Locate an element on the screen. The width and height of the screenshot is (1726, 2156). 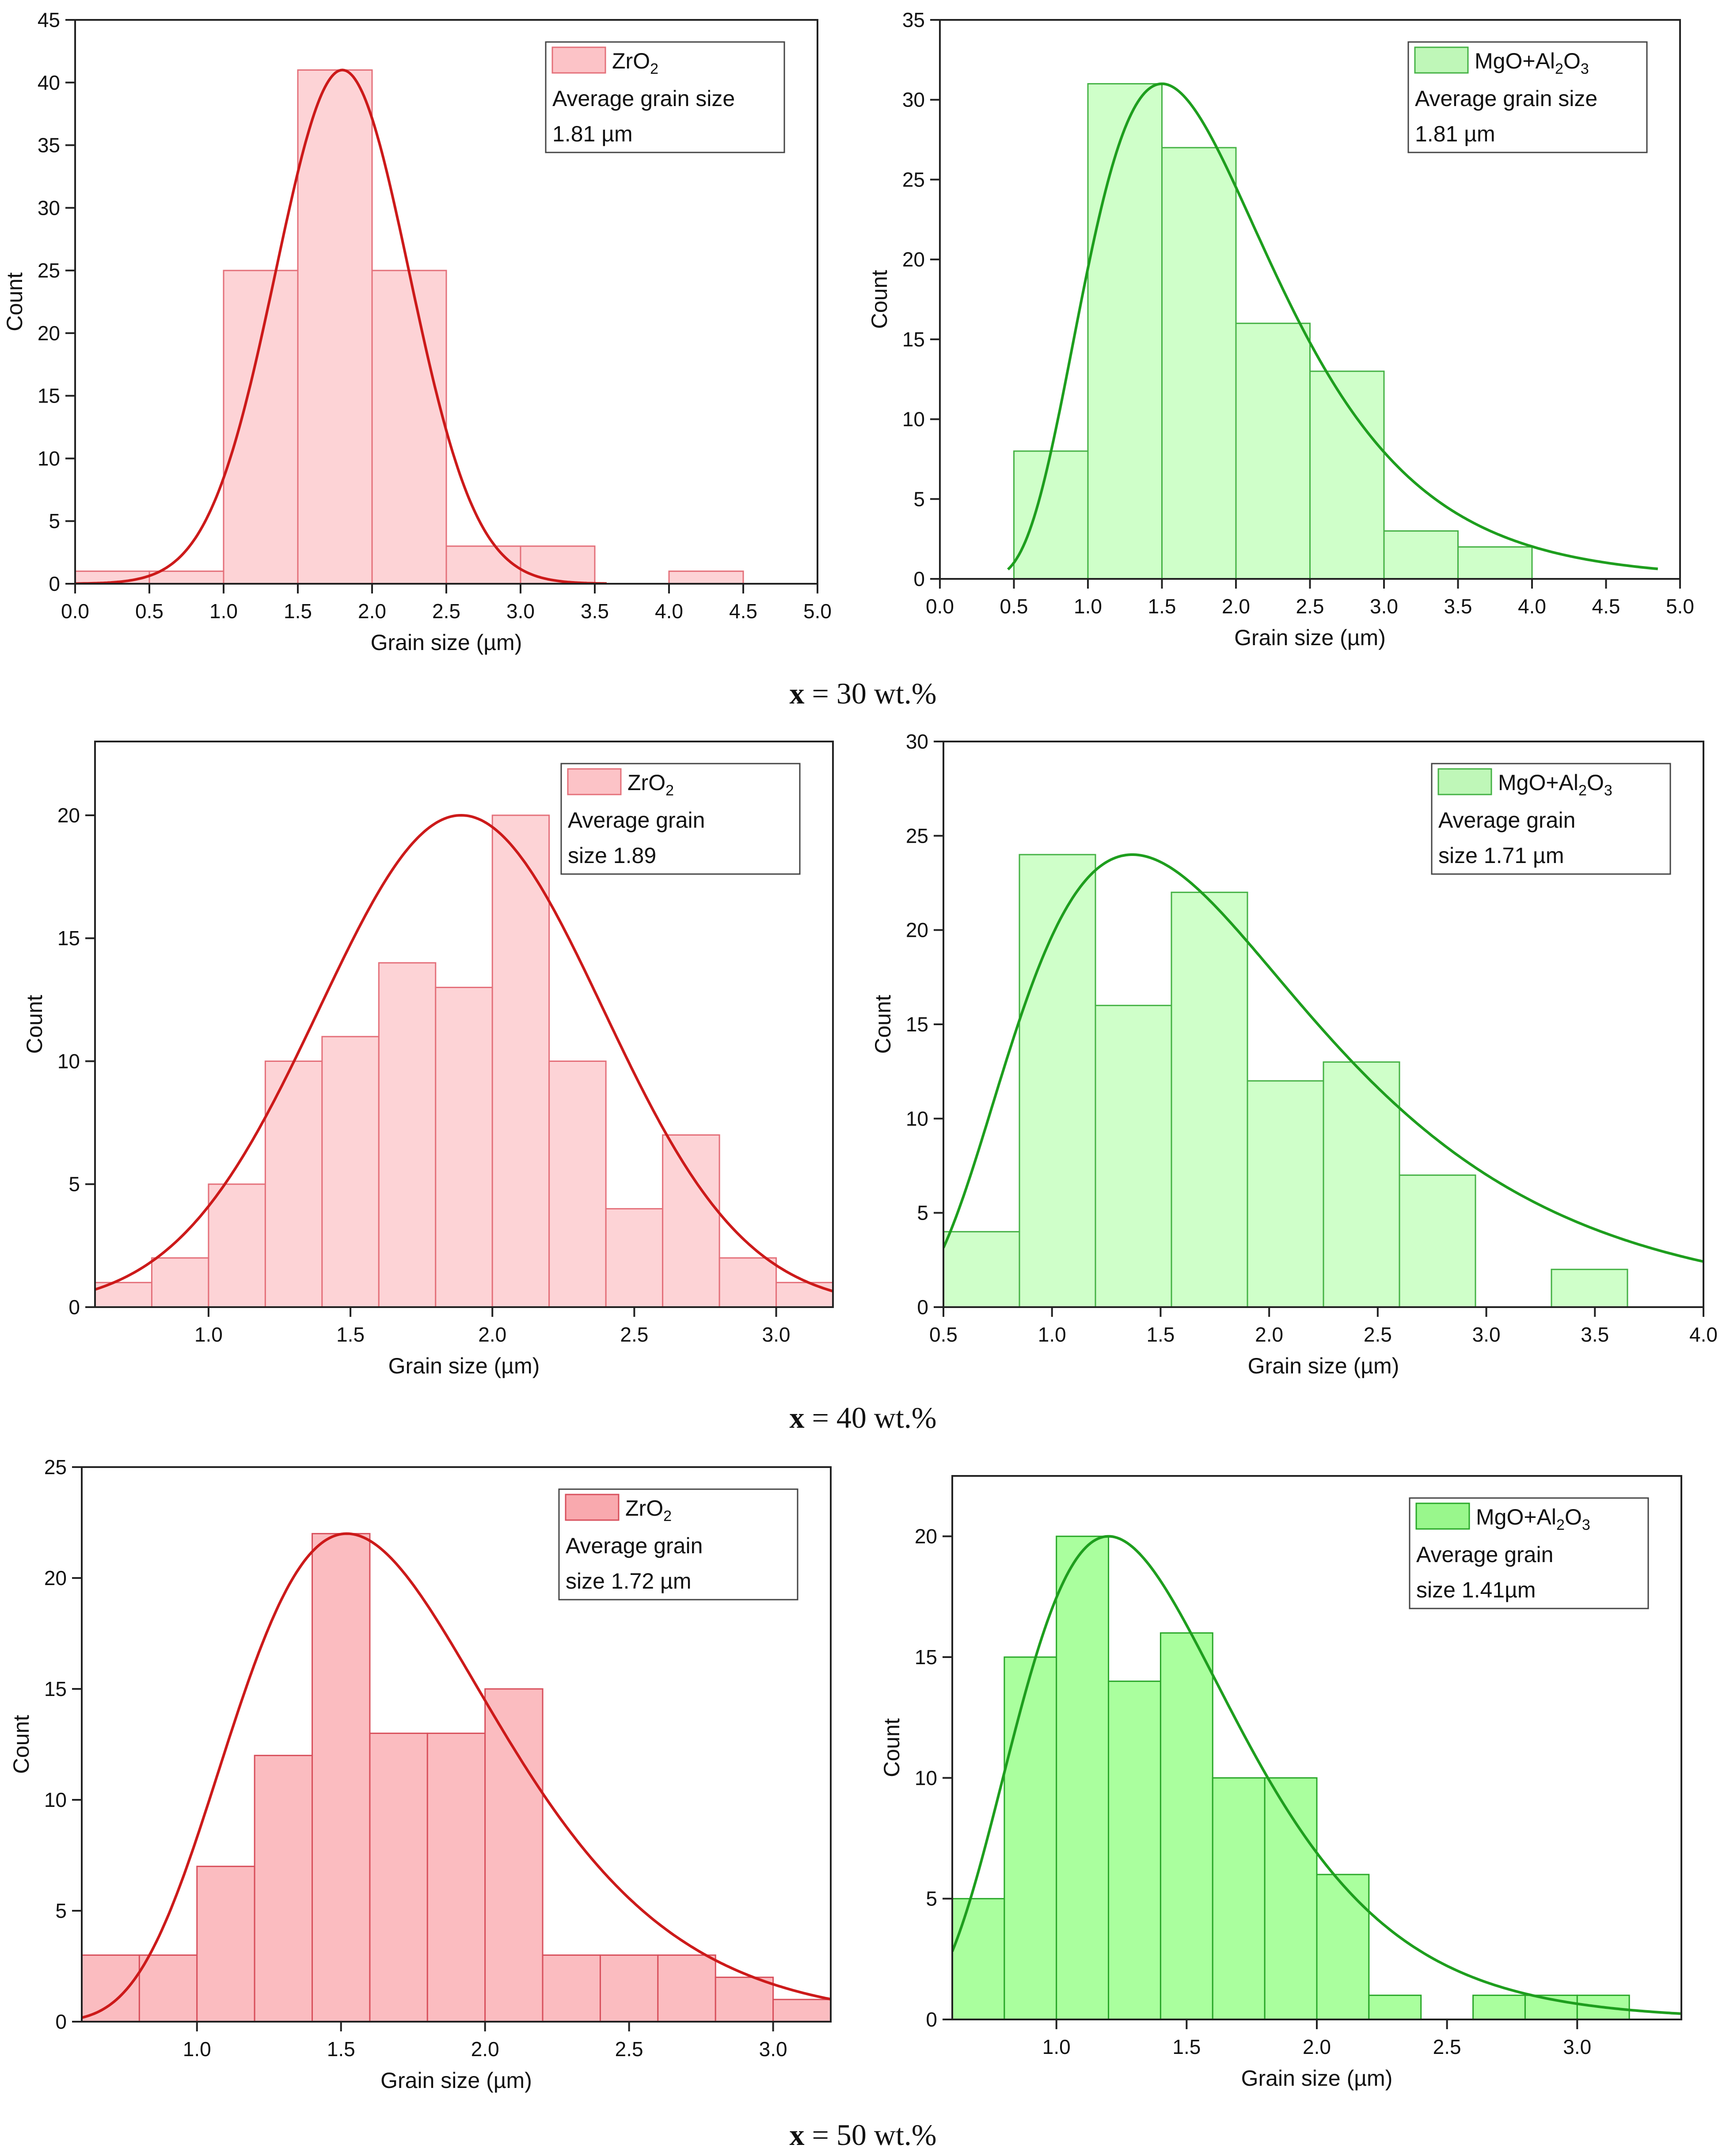
x-tick-label: 4.5 is located at coordinates (743, 611).